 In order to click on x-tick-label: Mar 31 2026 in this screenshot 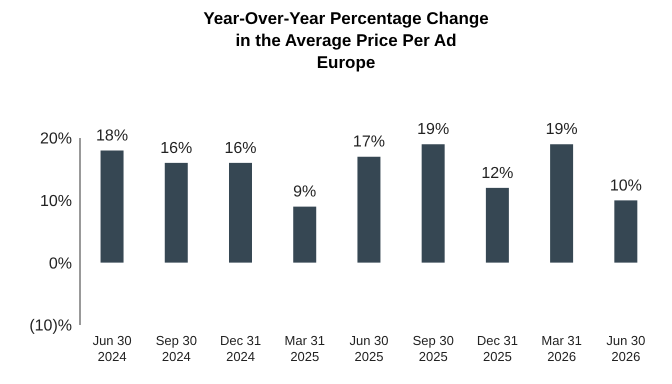, I will do `click(561, 348)`.